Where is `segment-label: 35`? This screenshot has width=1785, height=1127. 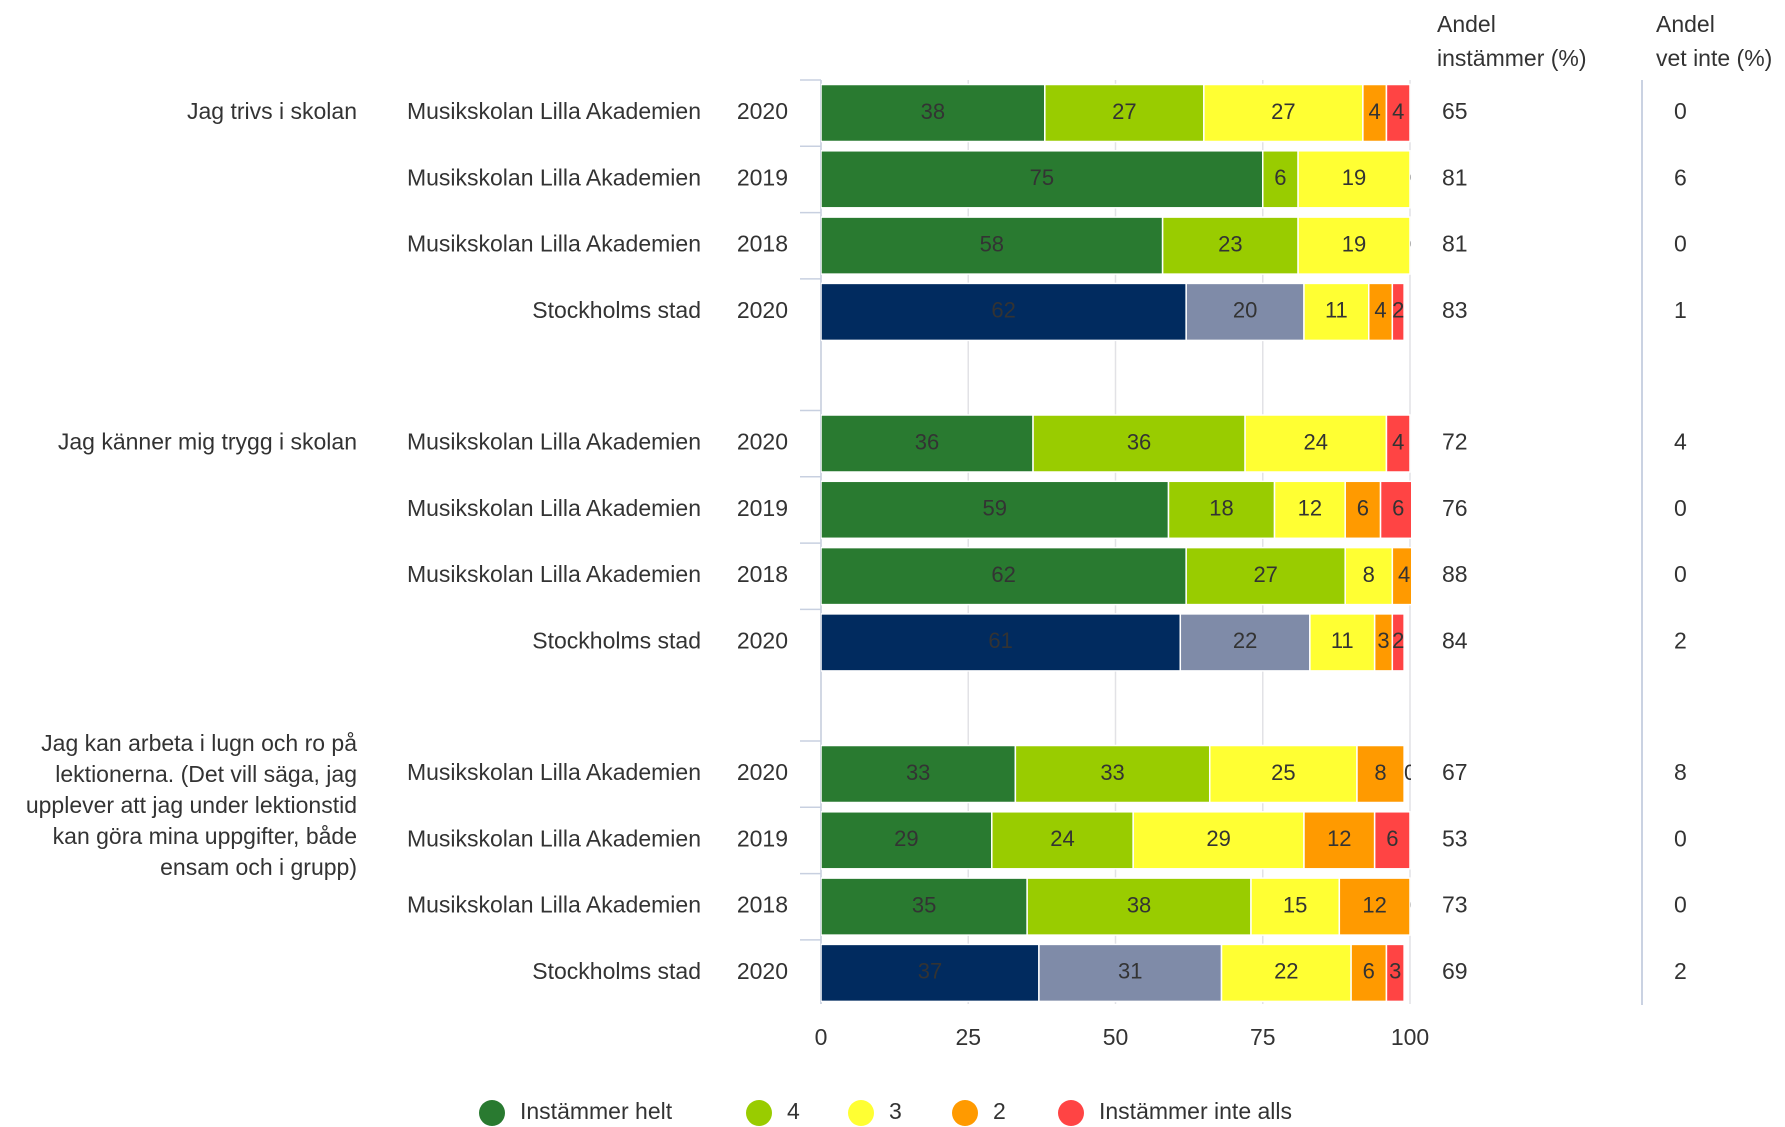 segment-label: 35 is located at coordinates (924, 904).